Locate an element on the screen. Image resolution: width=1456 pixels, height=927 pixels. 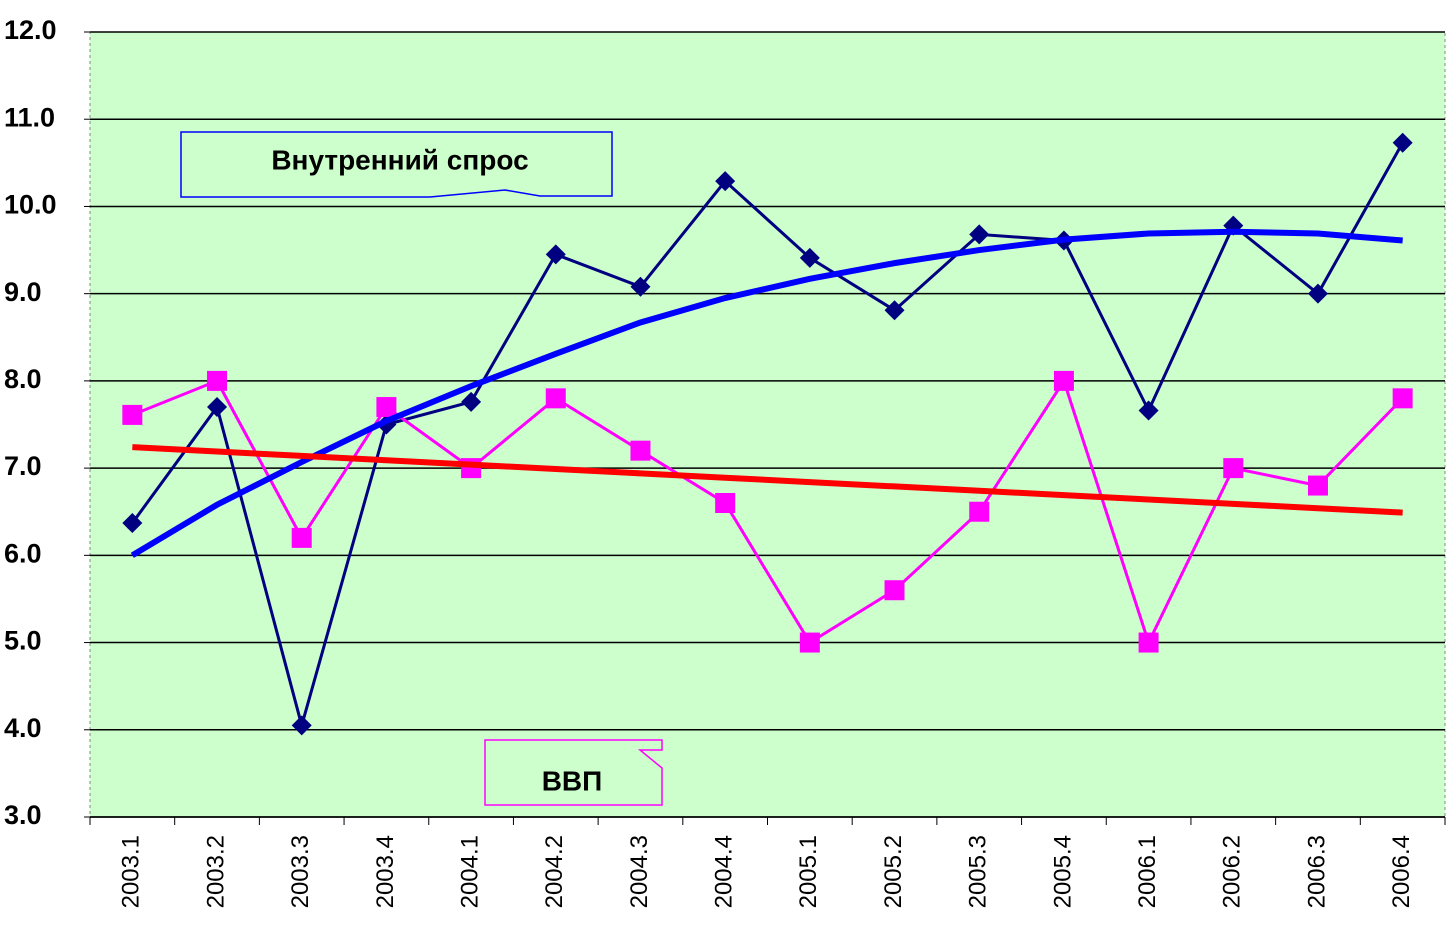
x-tick-label: 2006.1 is located at coordinates (1147, 871).